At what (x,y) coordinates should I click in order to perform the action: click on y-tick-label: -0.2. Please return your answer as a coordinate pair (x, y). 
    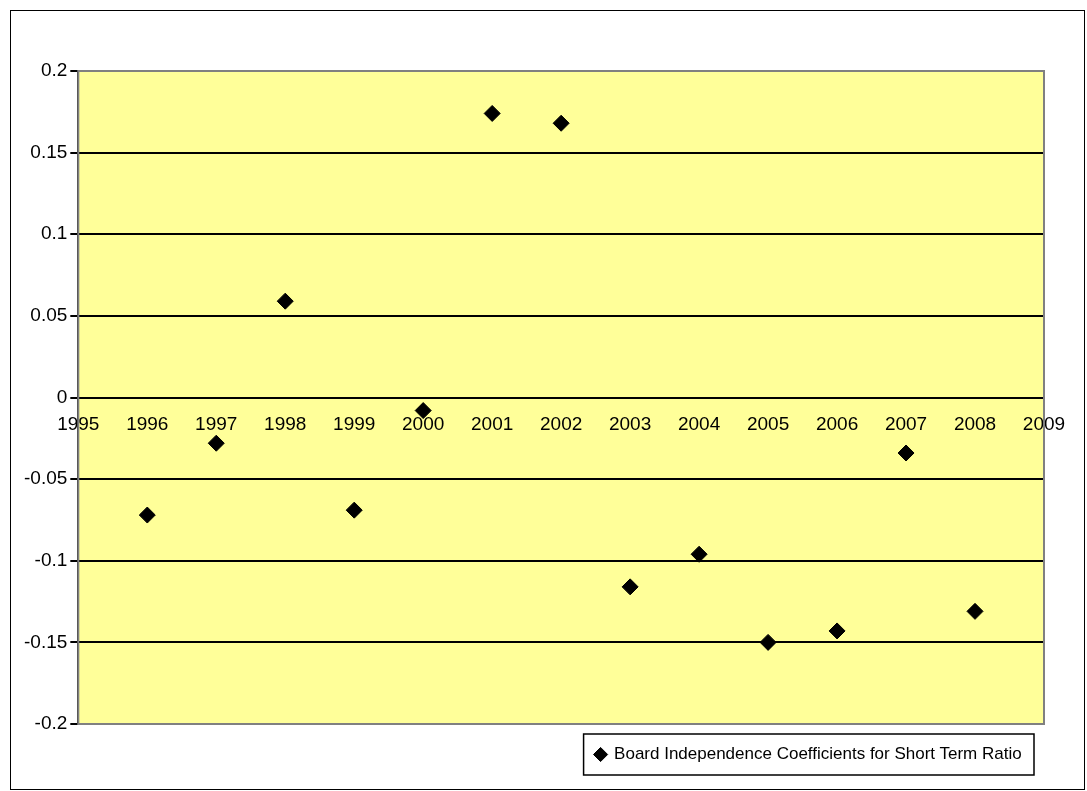
    Looking at the image, I should click on (51, 723).